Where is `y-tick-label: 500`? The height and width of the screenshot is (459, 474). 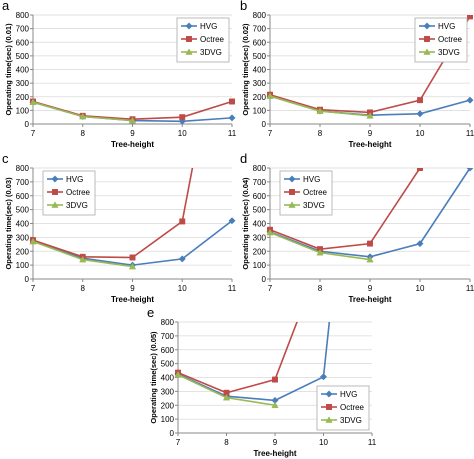 y-tick-label: 500 is located at coordinates (23, 56).